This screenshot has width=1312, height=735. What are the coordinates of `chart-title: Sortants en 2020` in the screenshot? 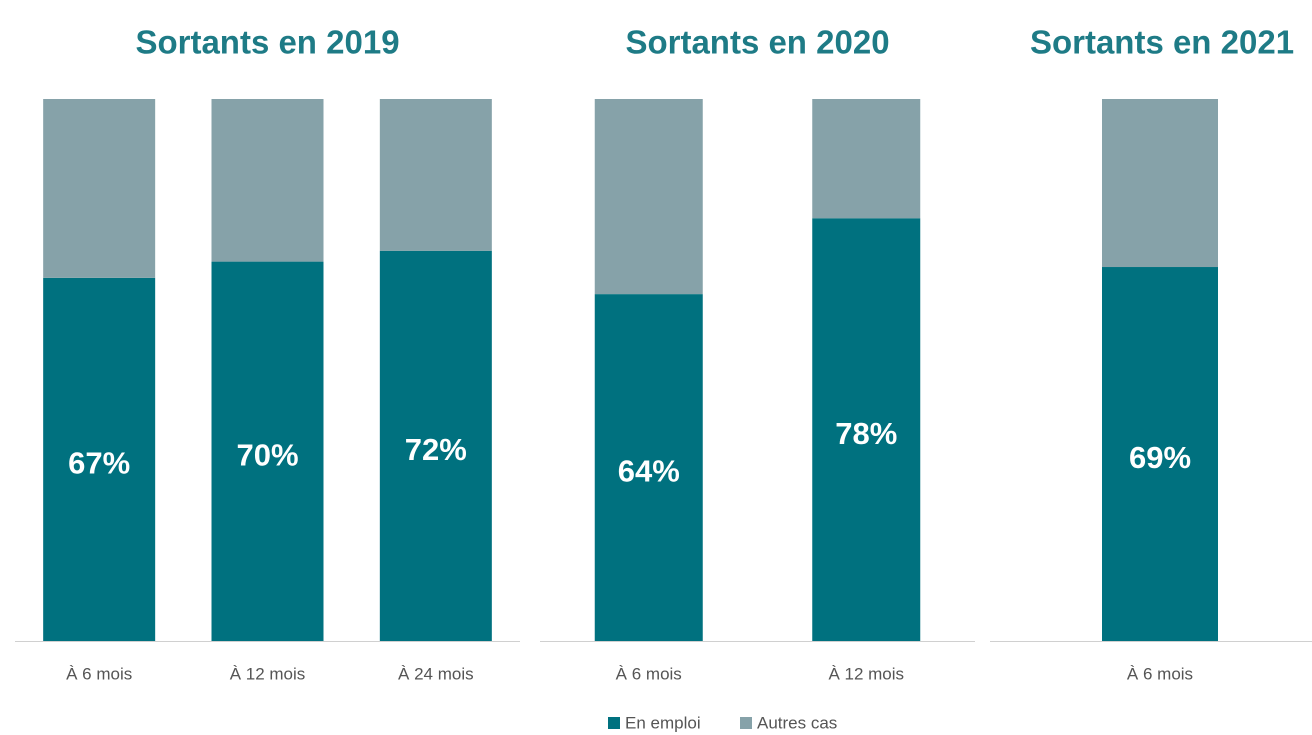 It's located at (757, 42).